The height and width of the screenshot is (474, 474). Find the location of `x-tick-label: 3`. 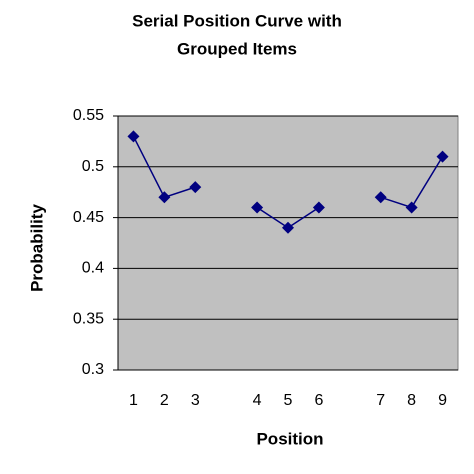

x-tick-label: 3 is located at coordinates (195, 400).